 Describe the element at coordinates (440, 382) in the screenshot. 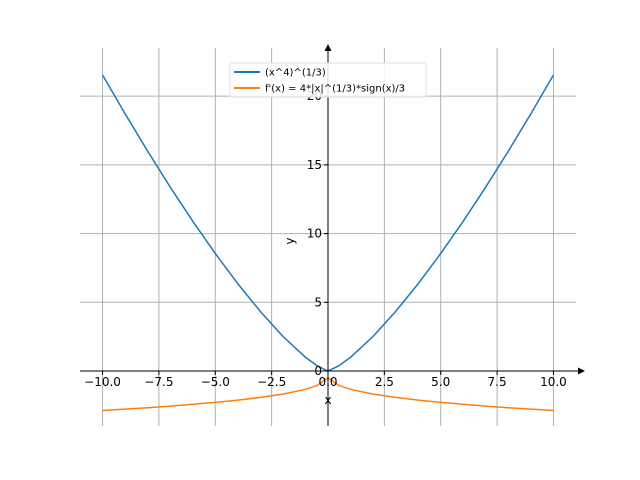

I see `x-tick-label: 5.0` at that location.